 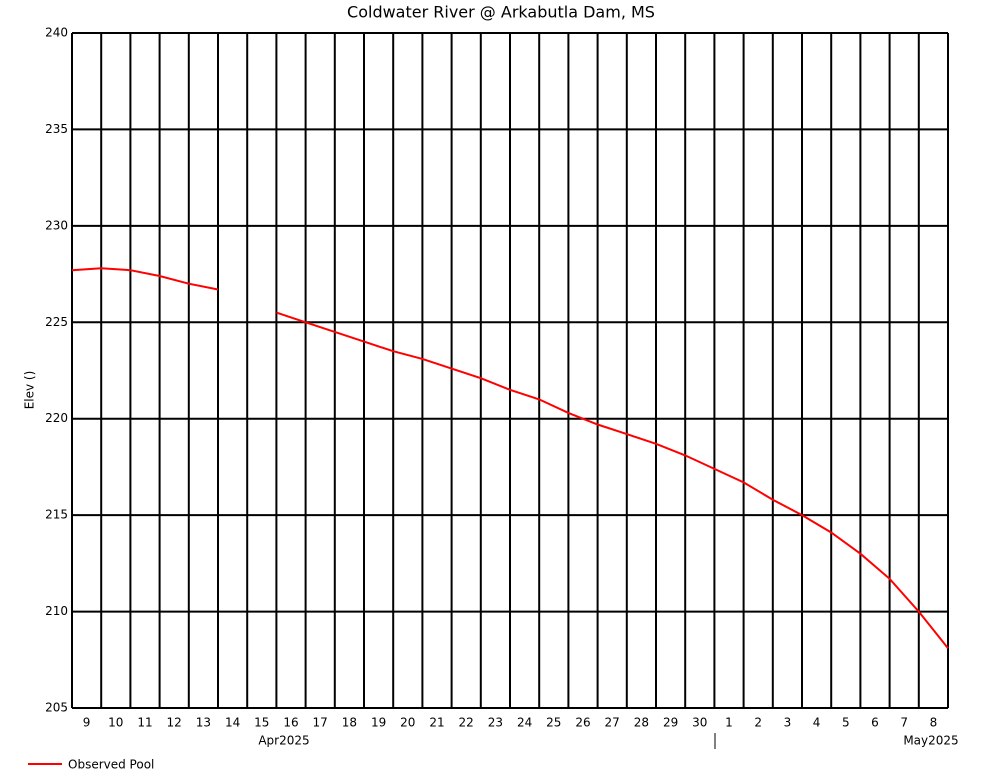 I want to click on x-tick-label: 8, so click(x=934, y=723).